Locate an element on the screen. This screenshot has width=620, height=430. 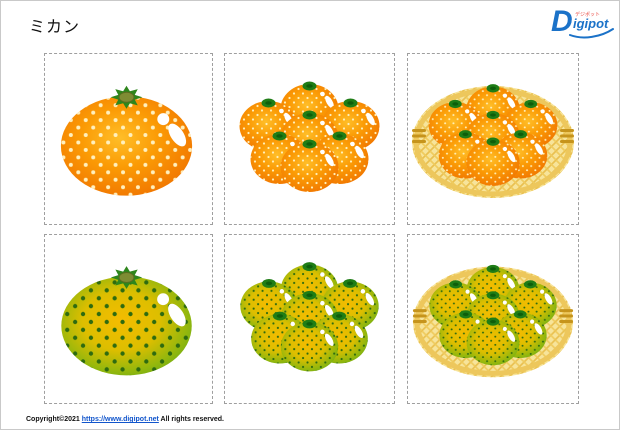
copyright-suffix: All rights reserved. is located at coordinates (191, 419).